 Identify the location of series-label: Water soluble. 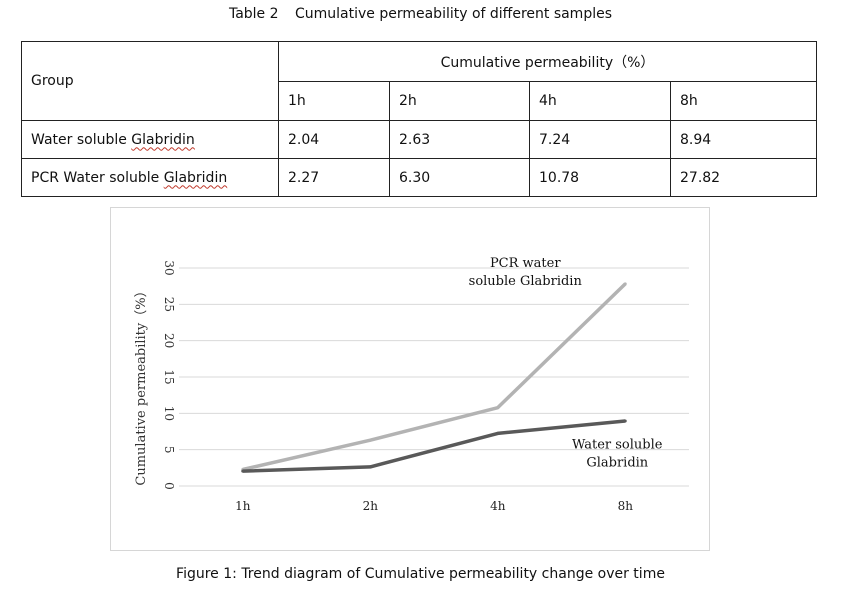
(617, 445).